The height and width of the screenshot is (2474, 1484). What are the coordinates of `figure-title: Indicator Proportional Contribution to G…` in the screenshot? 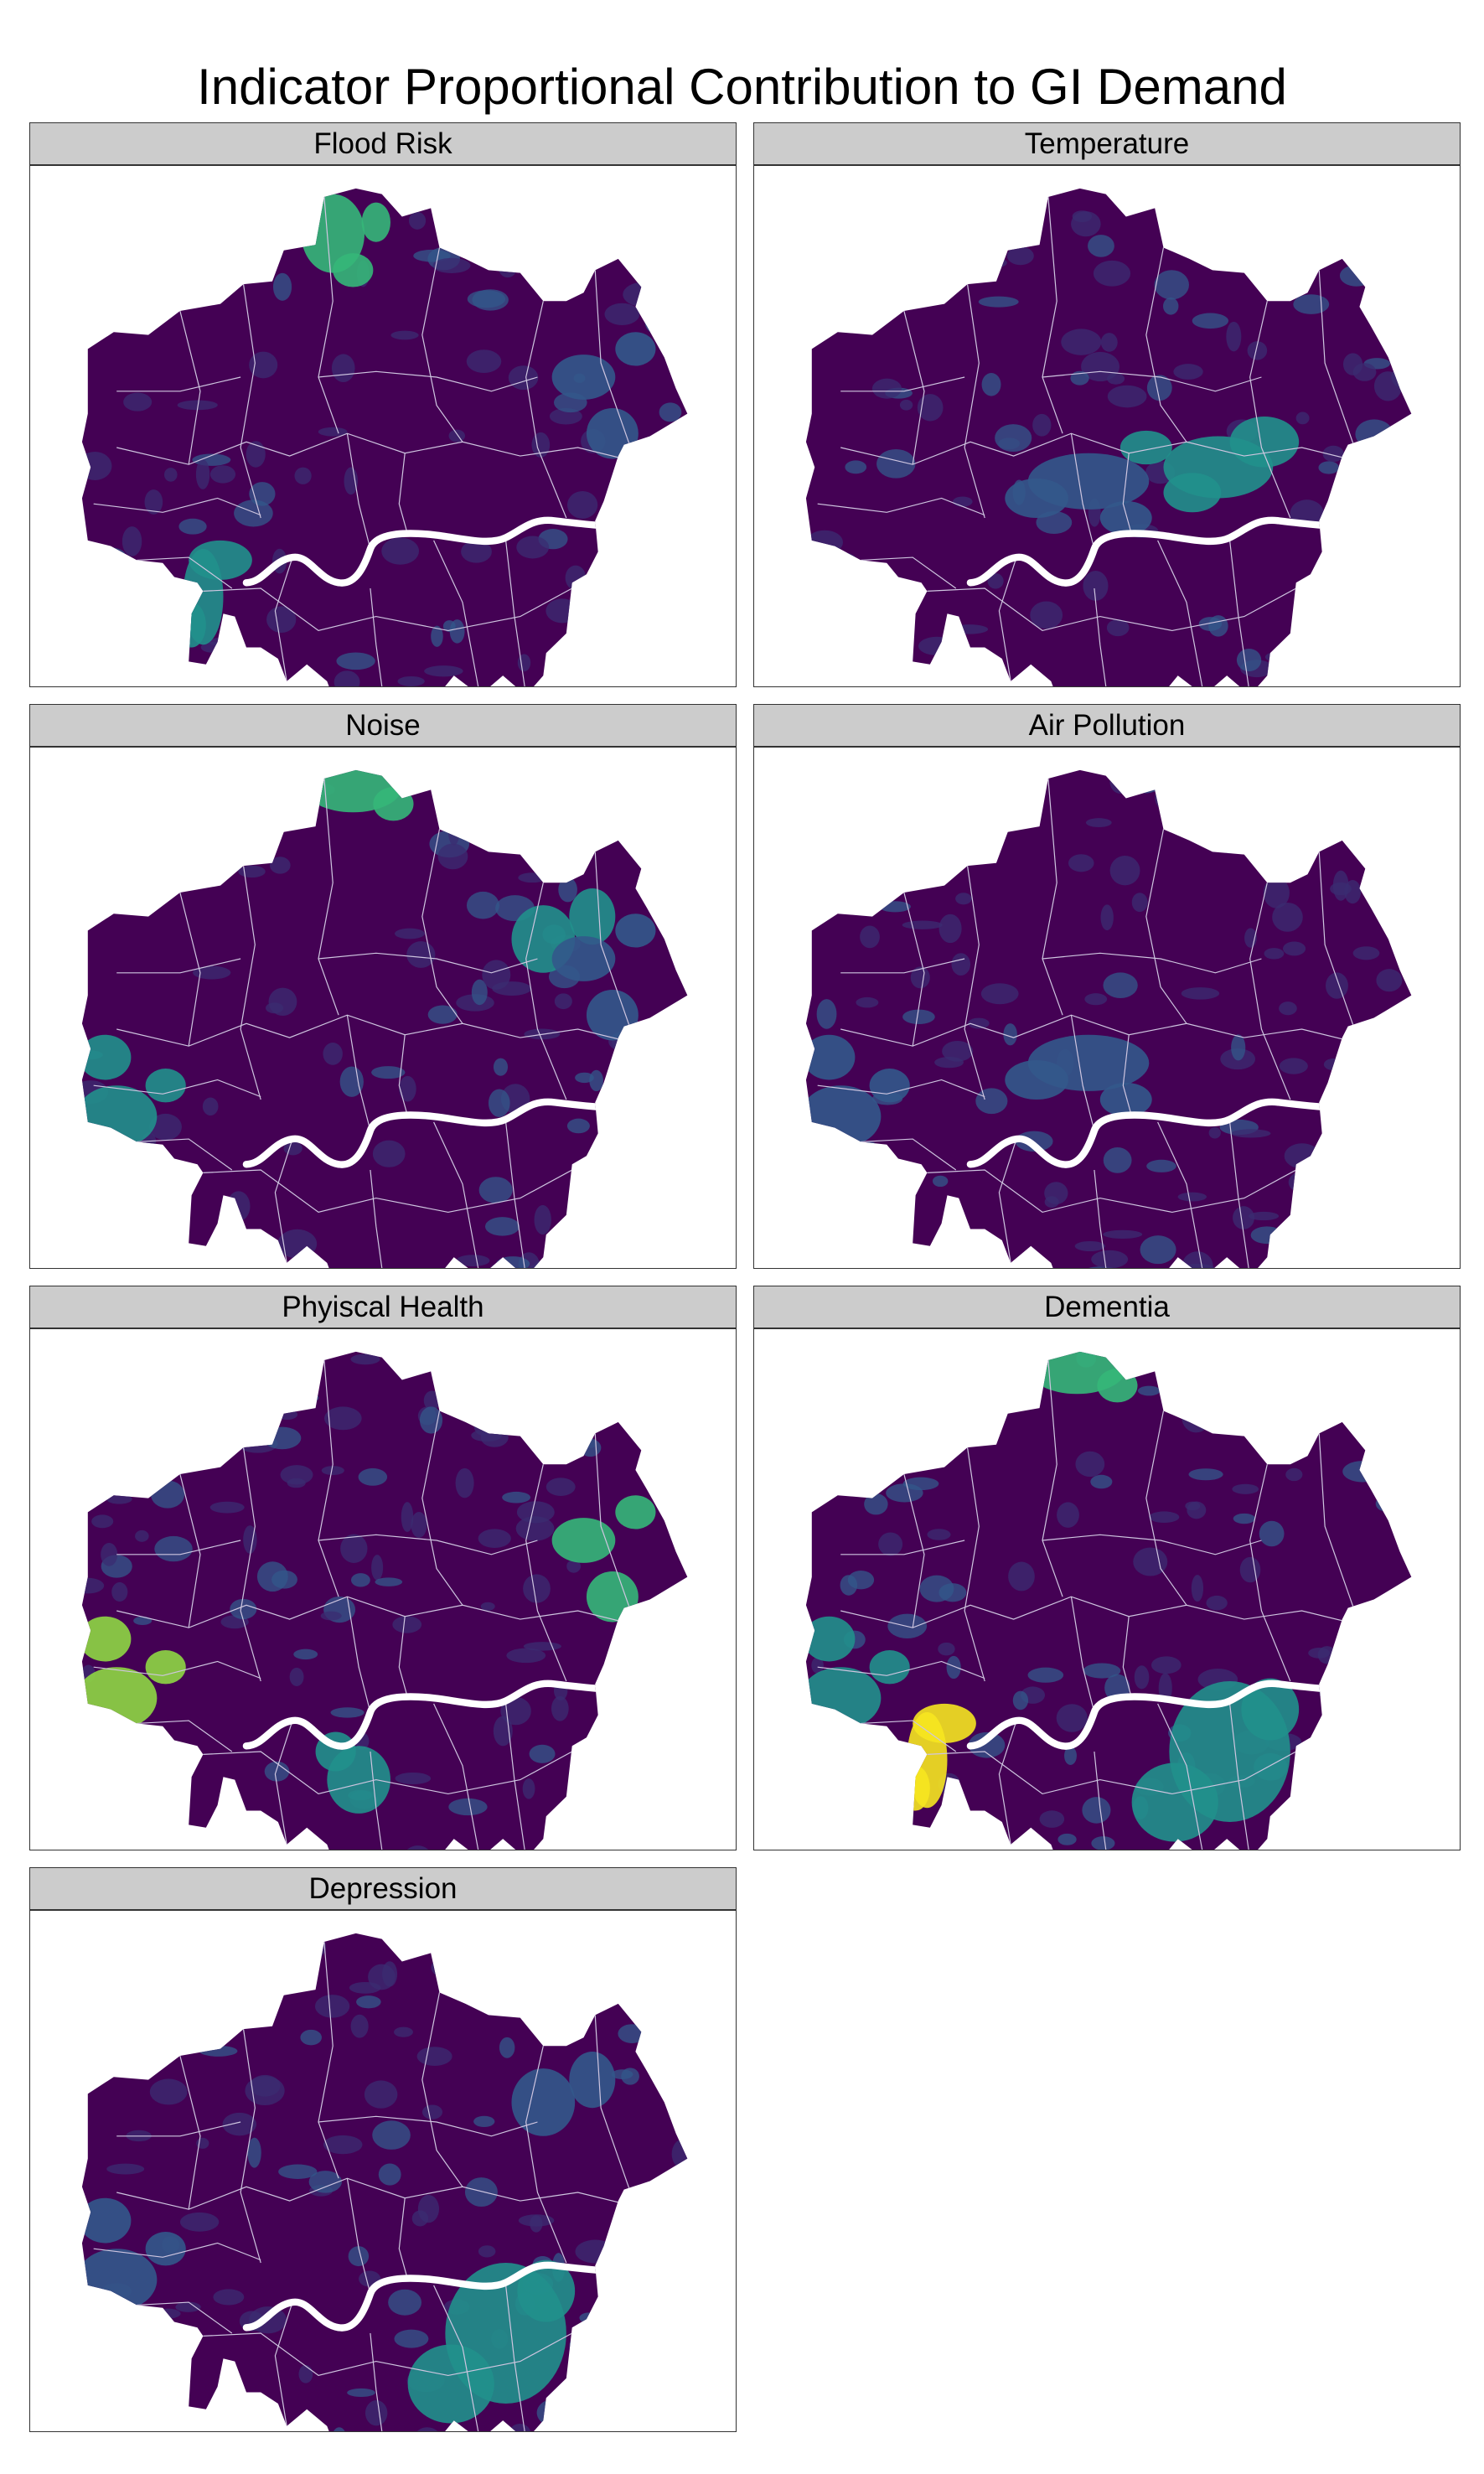 It's located at (742, 87).